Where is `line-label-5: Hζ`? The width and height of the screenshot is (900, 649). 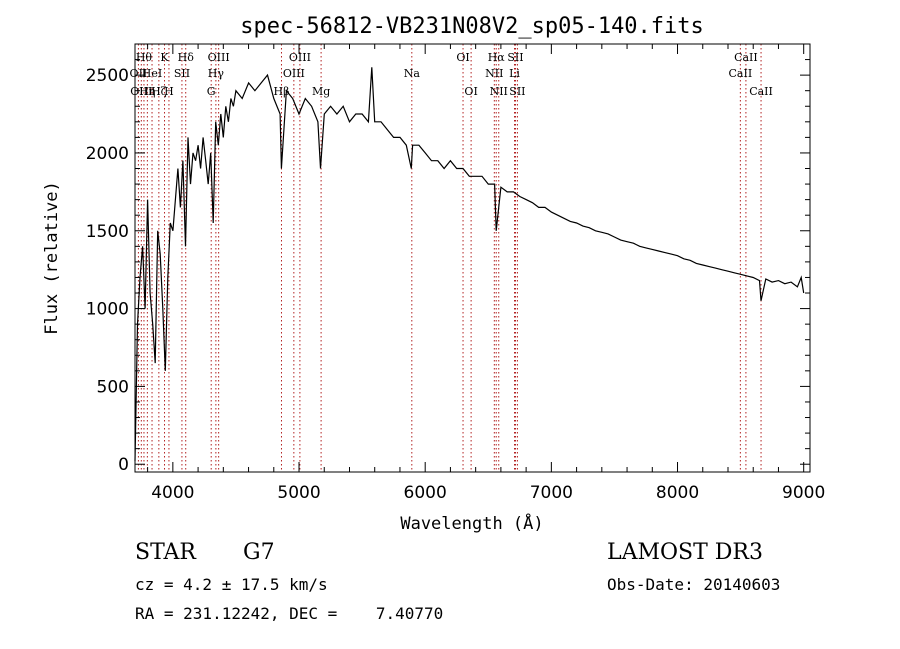
line-label-5: Hζ is located at coordinates (159, 91).